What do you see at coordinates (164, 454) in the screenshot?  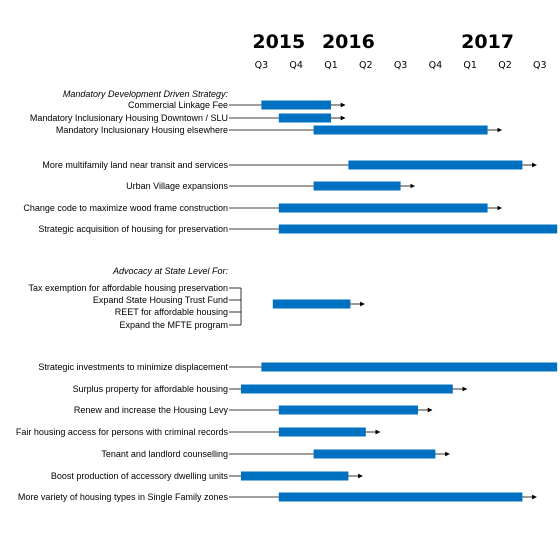 I see `task-label: Tenant and landlord counselling` at bounding box center [164, 454].